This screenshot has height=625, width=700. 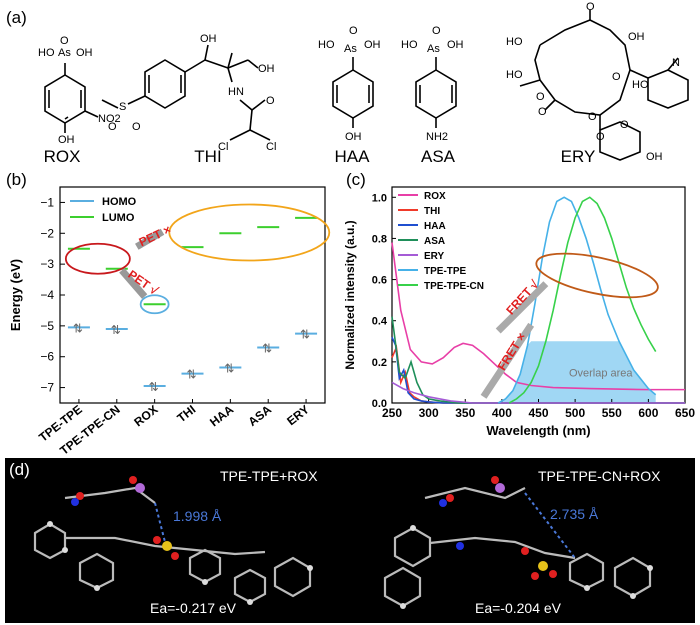 I want to click on series-line-rox, so click(x=538, y=316).